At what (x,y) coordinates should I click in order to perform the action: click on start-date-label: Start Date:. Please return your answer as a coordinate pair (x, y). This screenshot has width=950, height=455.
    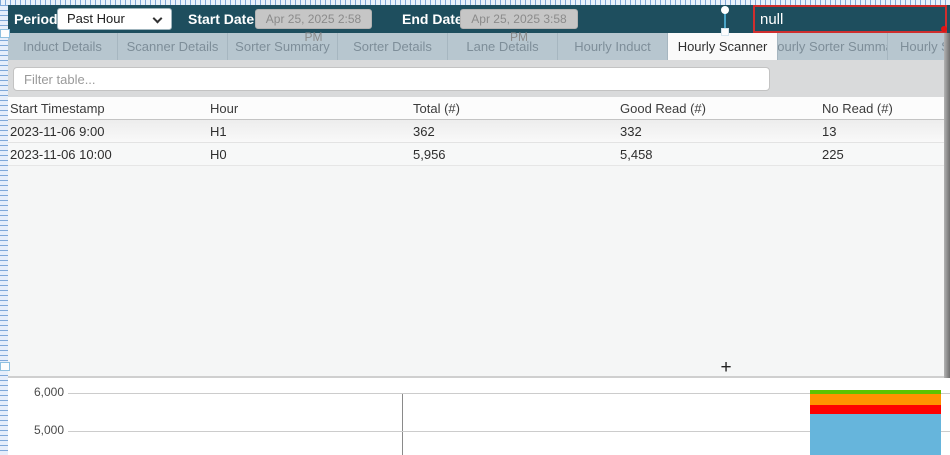
    Looking at the image, I should click on (223, 19).